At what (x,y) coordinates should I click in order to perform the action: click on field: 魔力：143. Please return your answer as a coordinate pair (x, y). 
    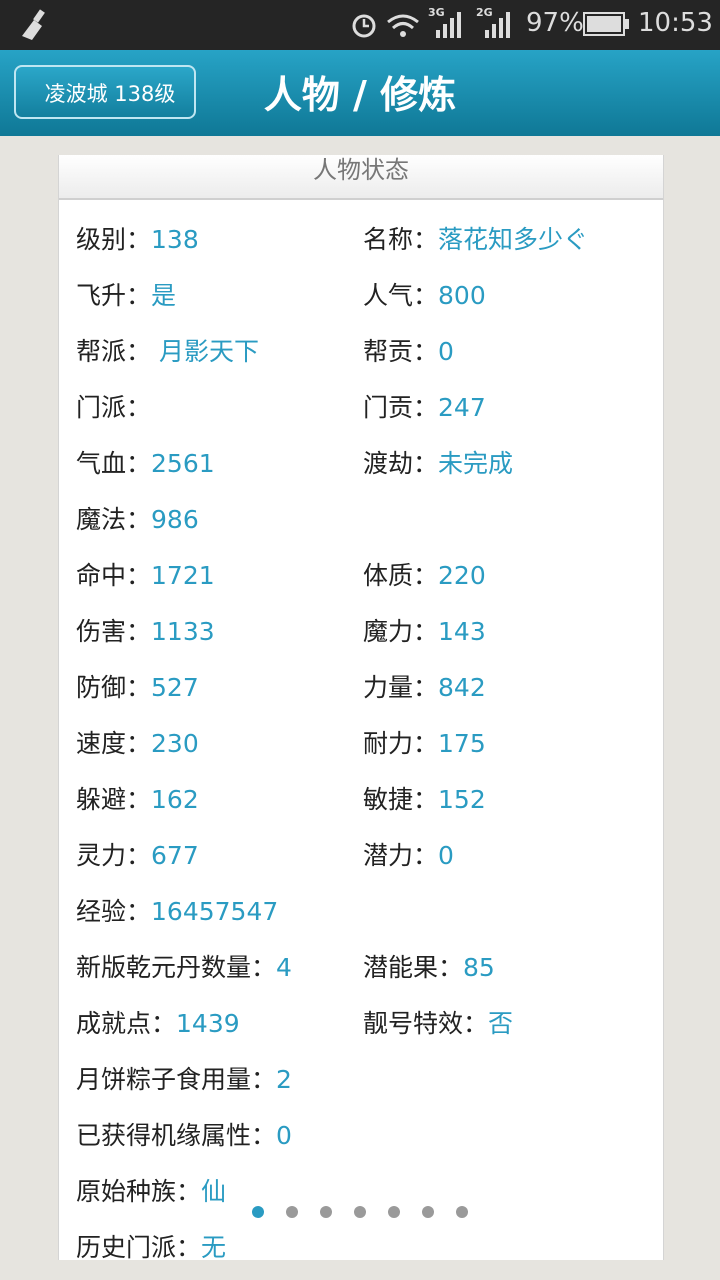
    Looking at the image, I should click on (424, 632).